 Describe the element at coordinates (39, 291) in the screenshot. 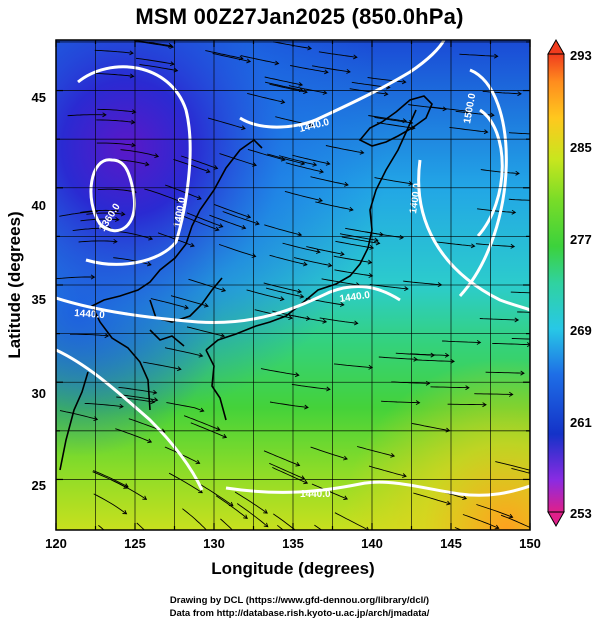

I see `y-tick-labels: 25 30 35 40 45` at that location.